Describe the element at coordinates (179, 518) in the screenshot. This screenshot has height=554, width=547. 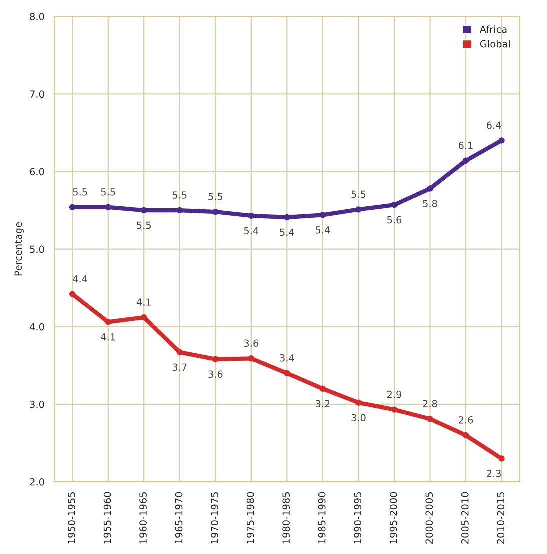
I see `x-tick-label: 1965-1970` at that location.